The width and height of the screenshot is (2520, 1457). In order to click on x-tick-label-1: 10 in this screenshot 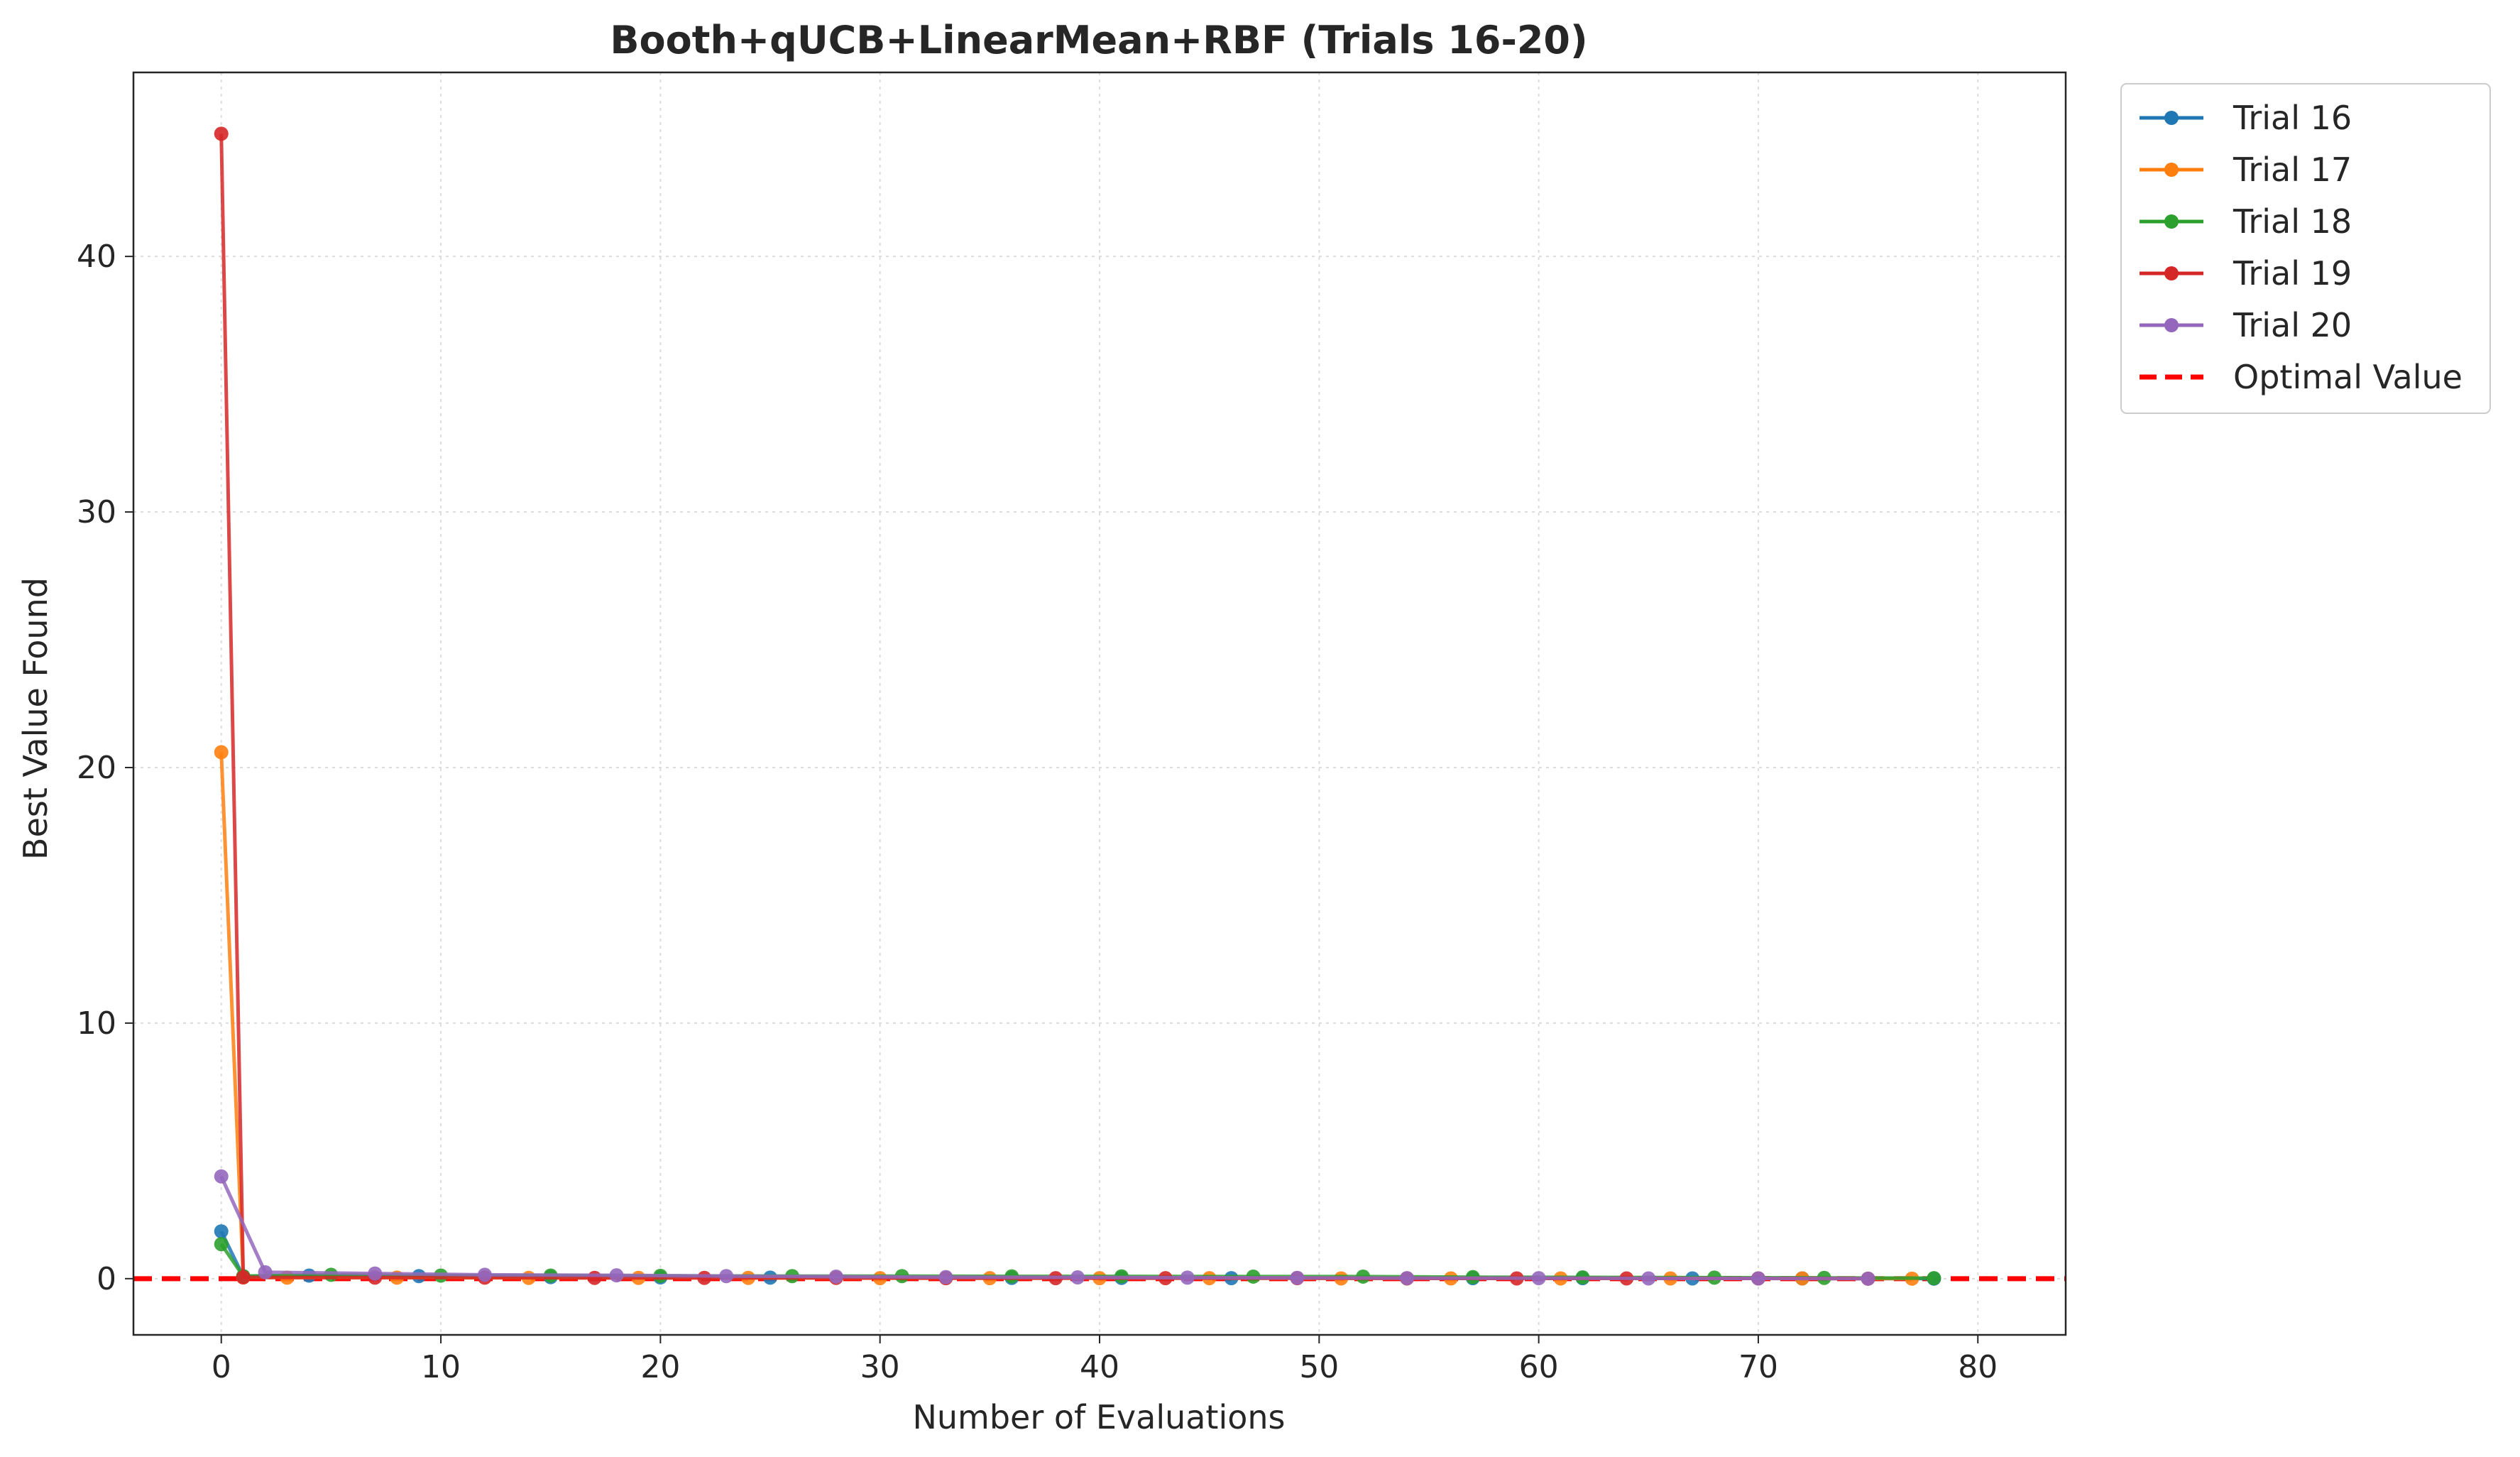, I will do `click(441, 1367)`.